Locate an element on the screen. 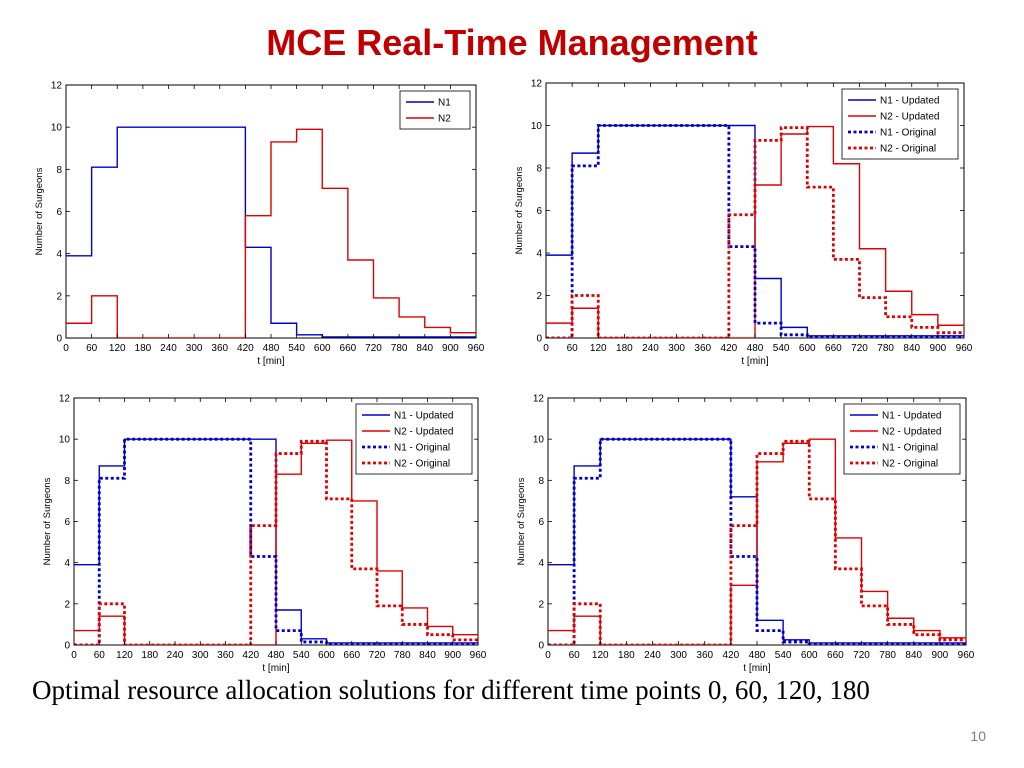  legend-label: N1 - Updated is located at coordinates (423, 416).